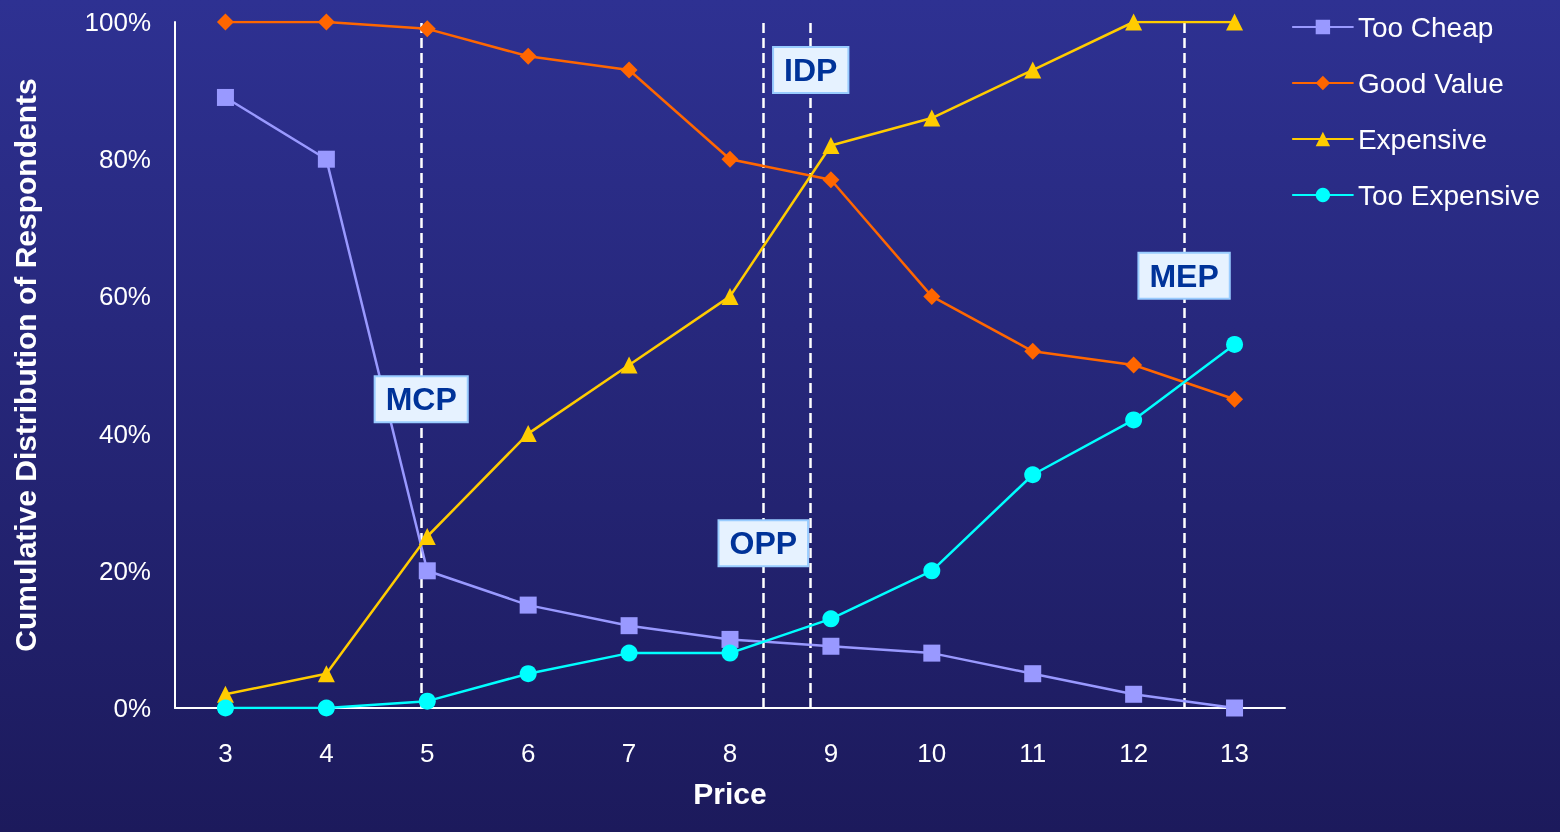 The height and width of the screenshot is (832, 1560). Describe the element at coordinates (124, 296) in the screenshot. I see `y-tick-label: 60%` at that location.